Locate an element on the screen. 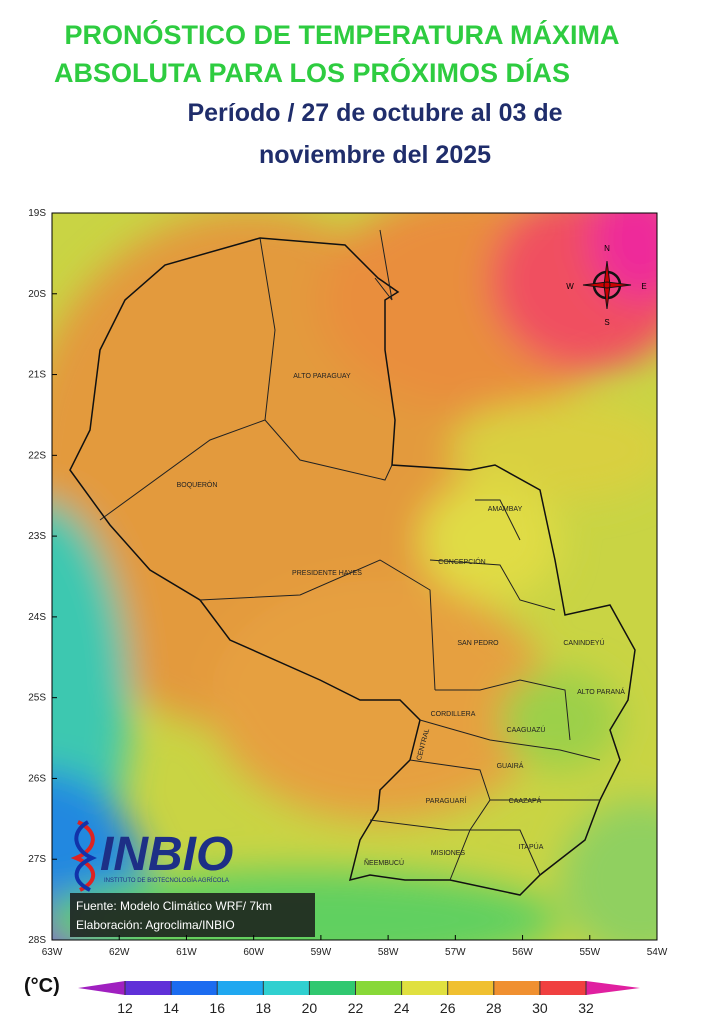  credit-line: Elaboración: Agroclima/INBIO is located at coordinates (155, 925).